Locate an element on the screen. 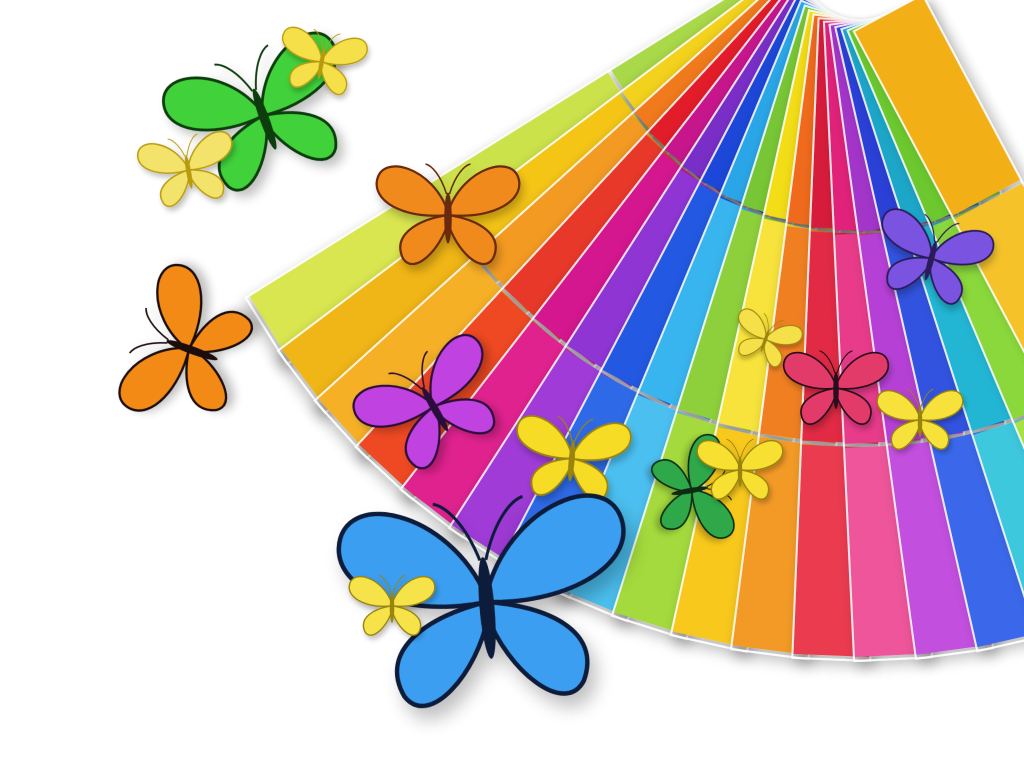 The image size is (1024, 768). yellow-butterfly-right is located at coordinates (920, 419).